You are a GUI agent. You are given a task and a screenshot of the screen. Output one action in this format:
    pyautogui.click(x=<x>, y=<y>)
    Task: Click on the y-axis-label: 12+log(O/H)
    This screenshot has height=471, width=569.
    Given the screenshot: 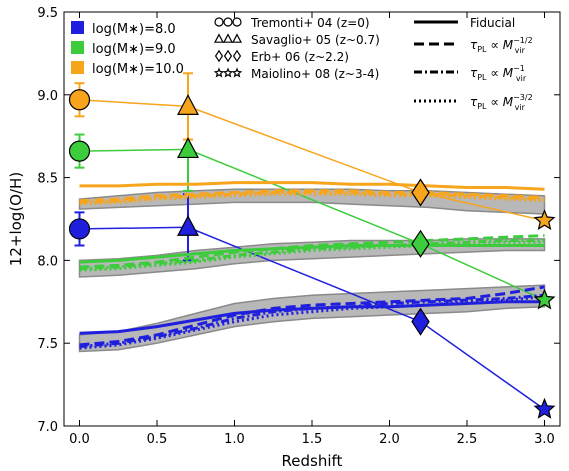 What is the action you would take?
    pyautogui.click(x=16, y=219)
    